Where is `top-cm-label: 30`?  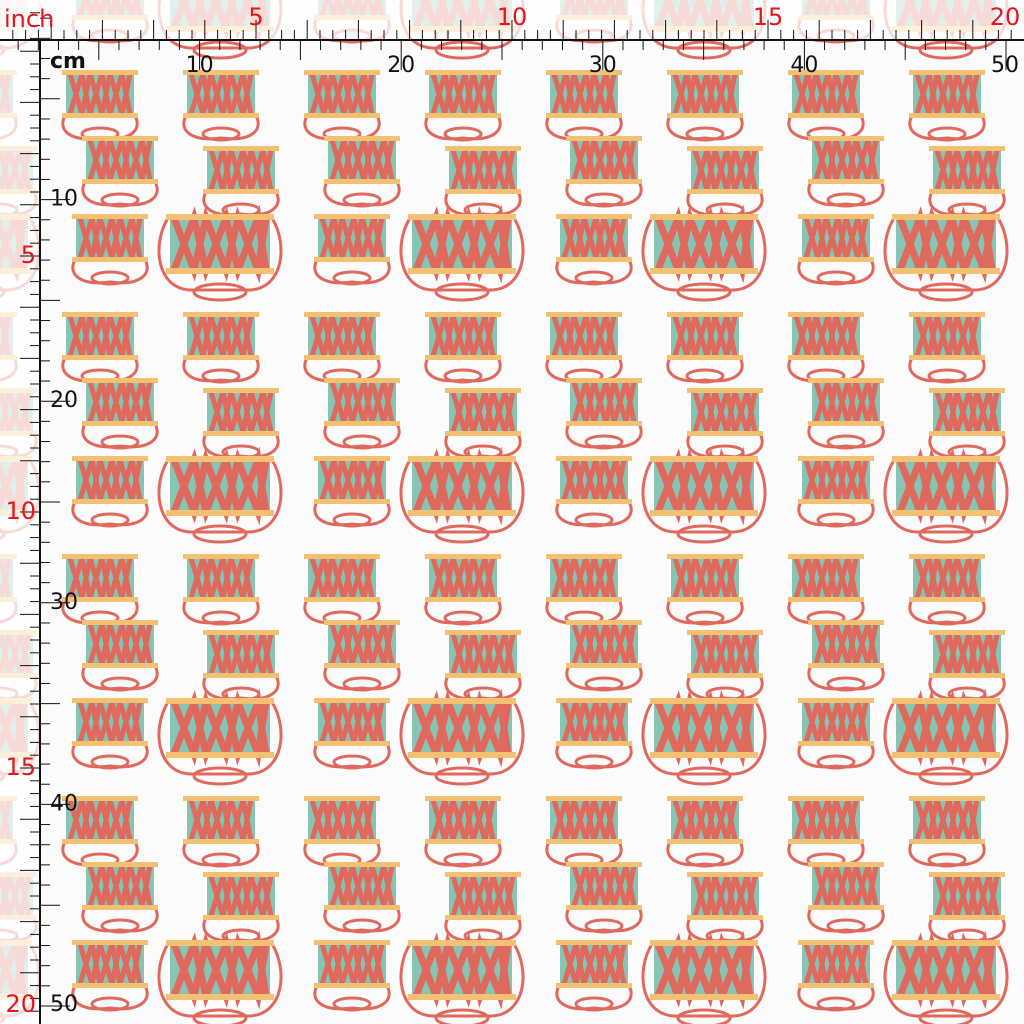
top-cm-label: 30 is located at coordinates (603, 65).